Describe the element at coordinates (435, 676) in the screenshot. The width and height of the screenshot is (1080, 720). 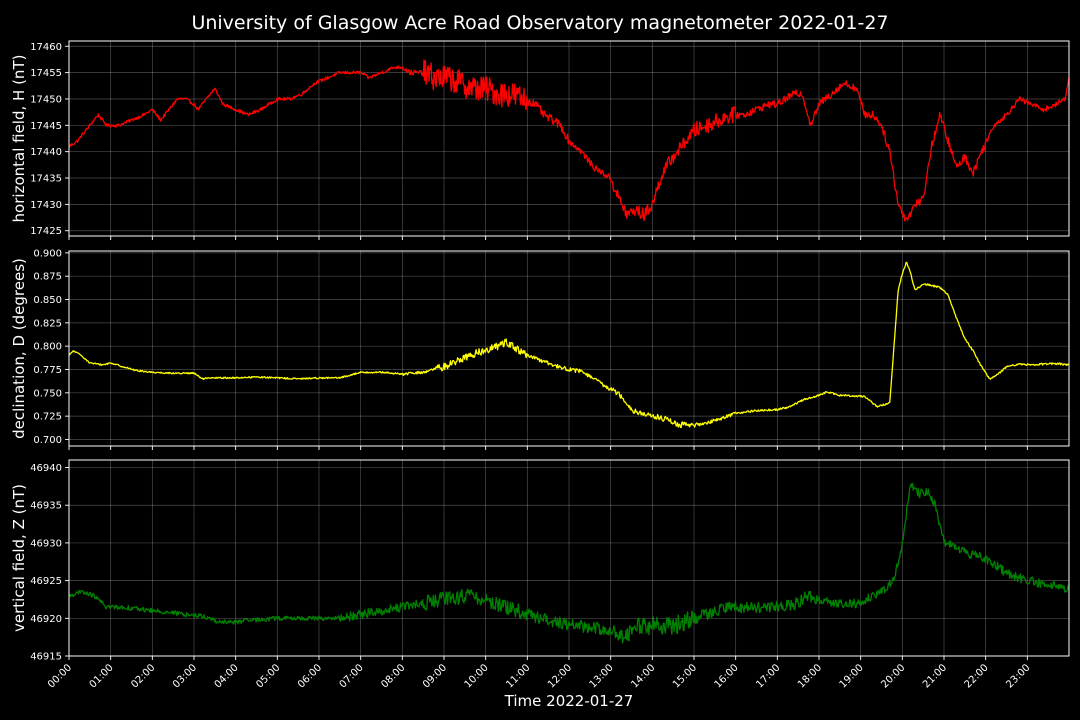
I see `x-tick-label: 09:00` at that location.